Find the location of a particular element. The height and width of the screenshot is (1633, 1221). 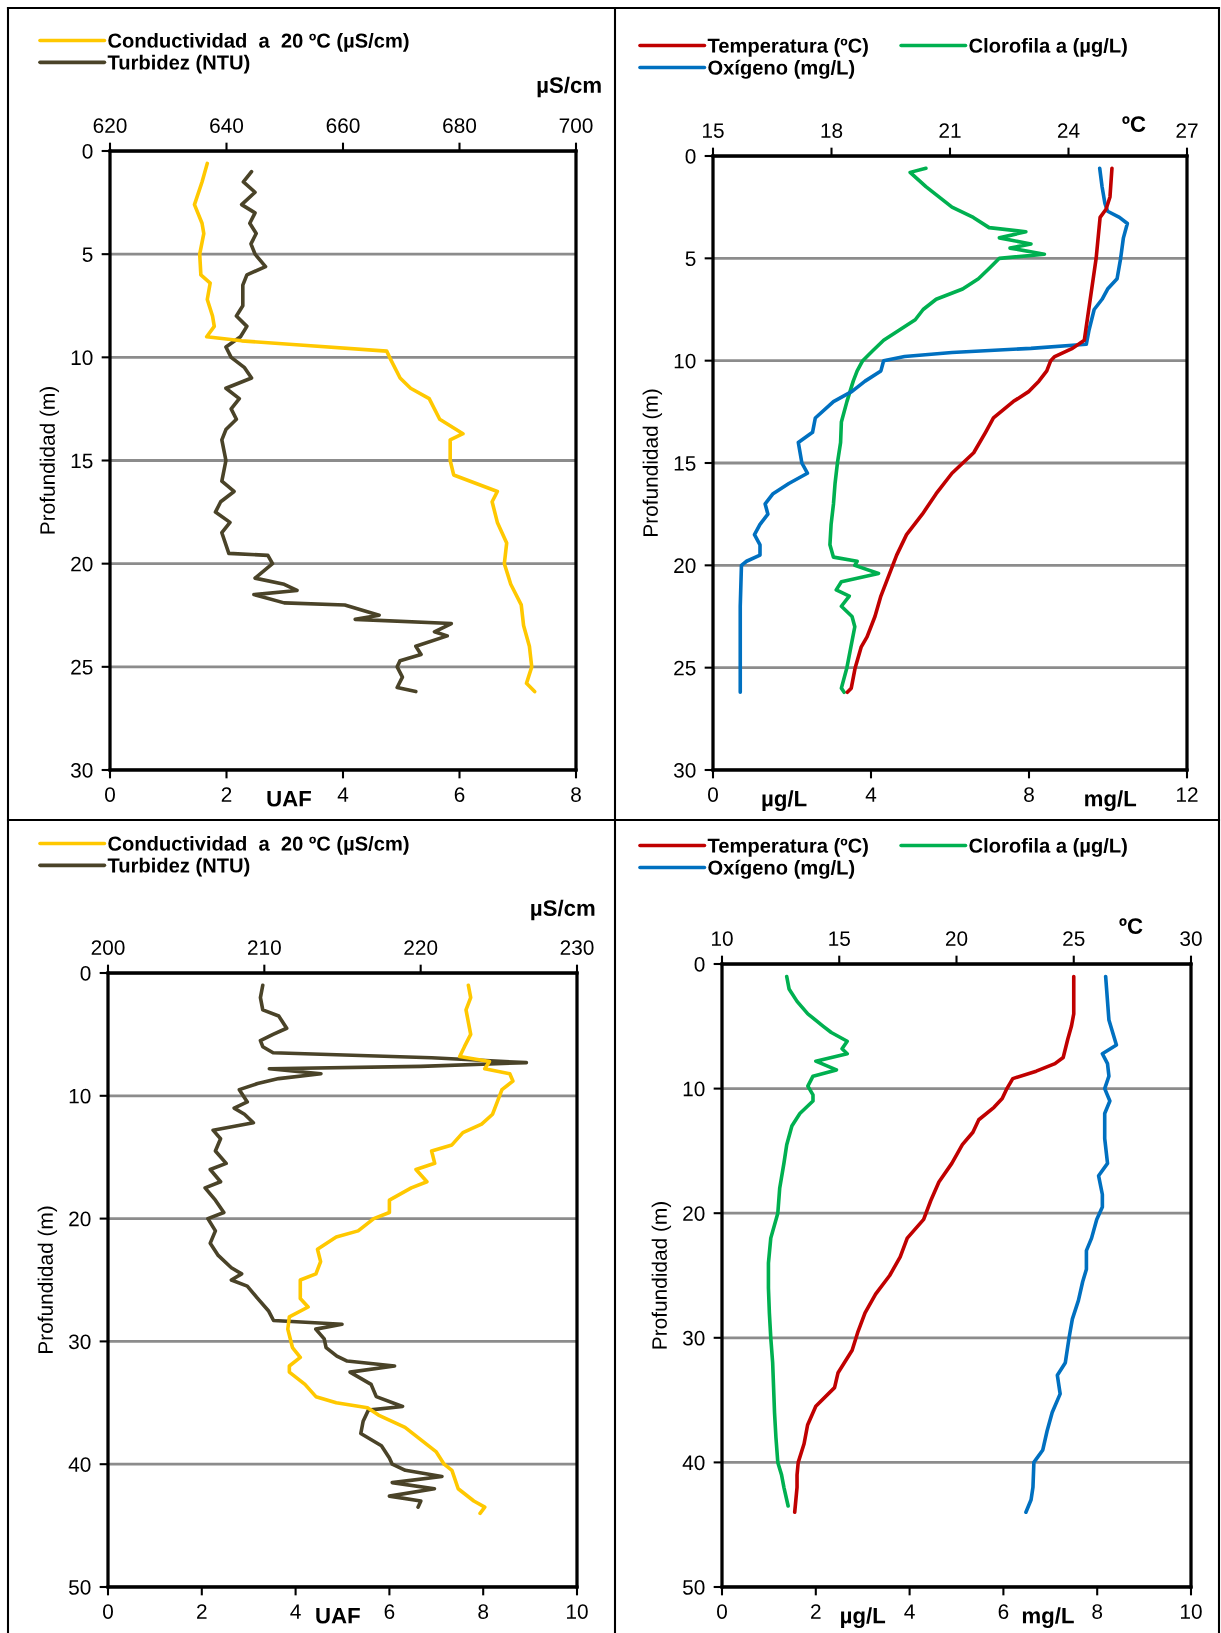

x2-tick-label: 210 is located at coordinates (264, 947).